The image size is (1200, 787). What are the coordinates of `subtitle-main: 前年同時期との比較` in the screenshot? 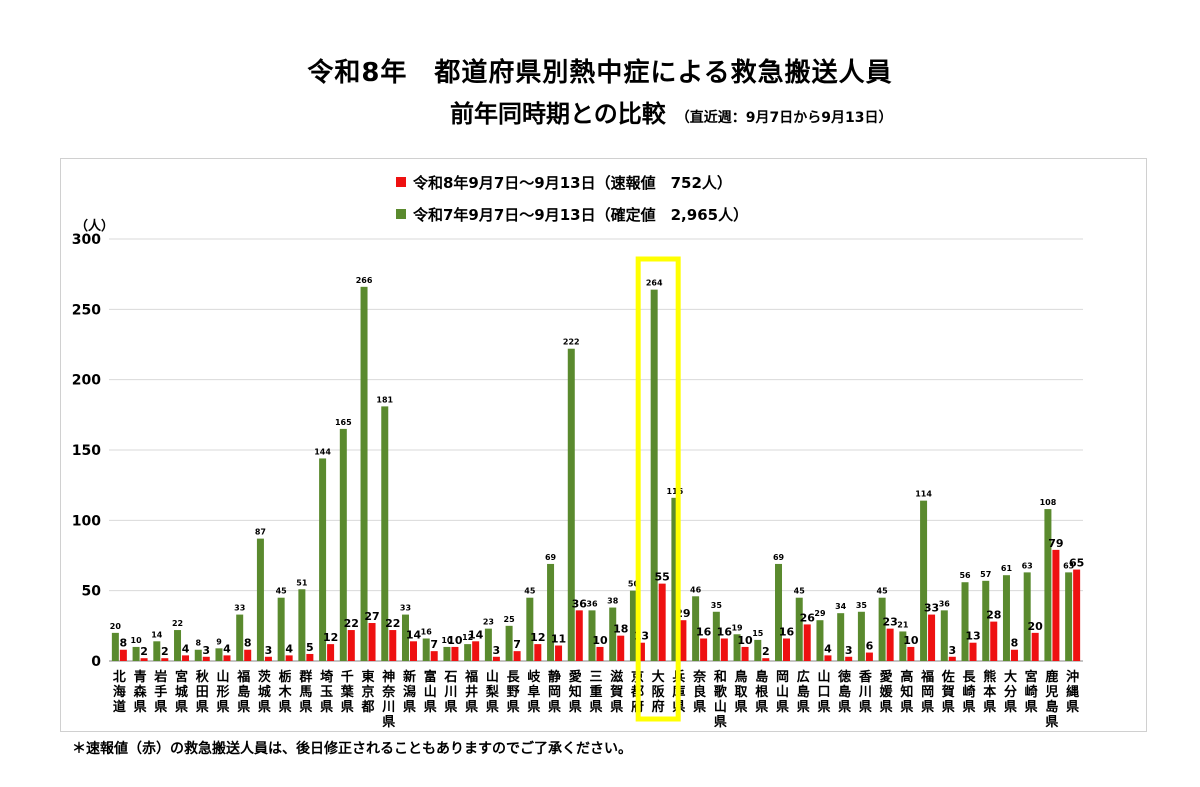 It's located at (558, 114).